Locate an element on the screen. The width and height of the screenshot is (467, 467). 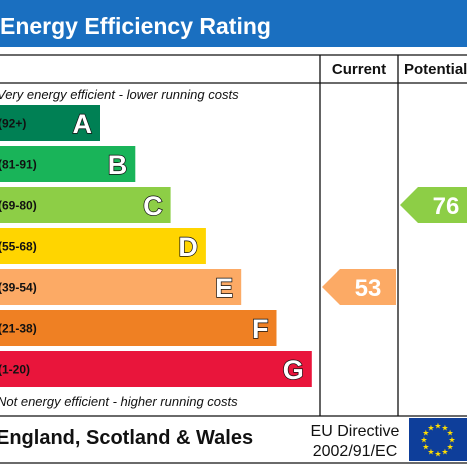
band-letter-d: D is located at coordinates (188, 247).